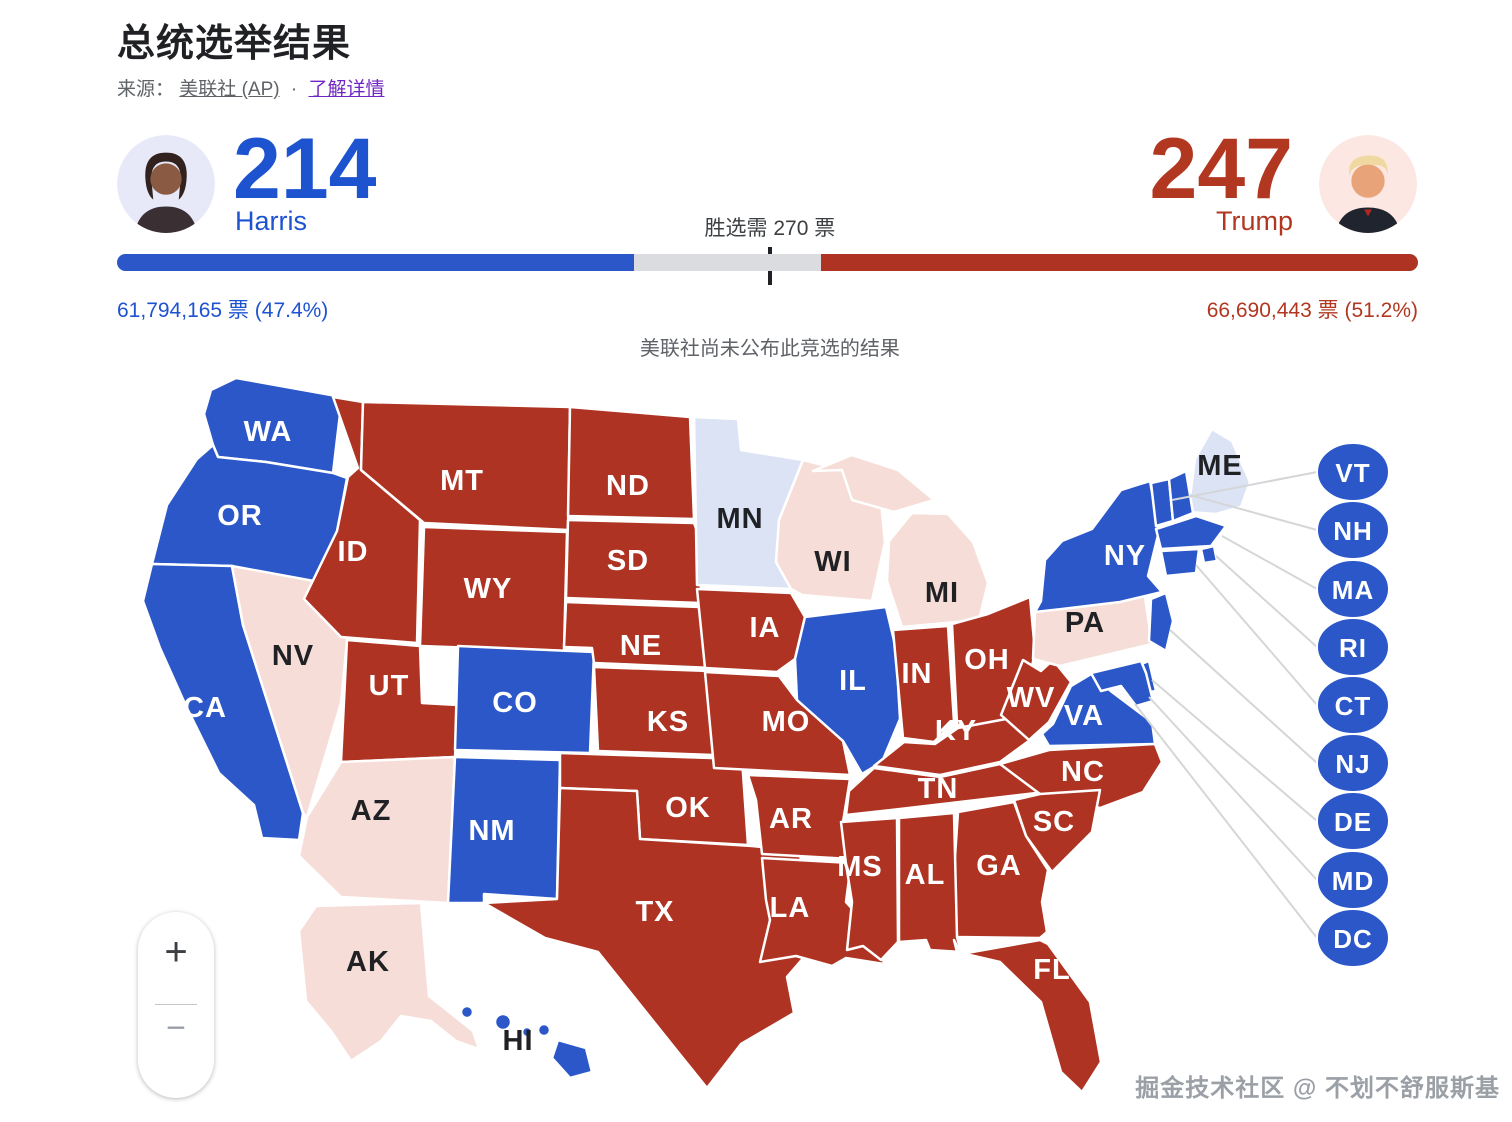 Image resolution: width=1512 pixels, height=1122 pixels. I want to click on state-az, so click(377, 830).